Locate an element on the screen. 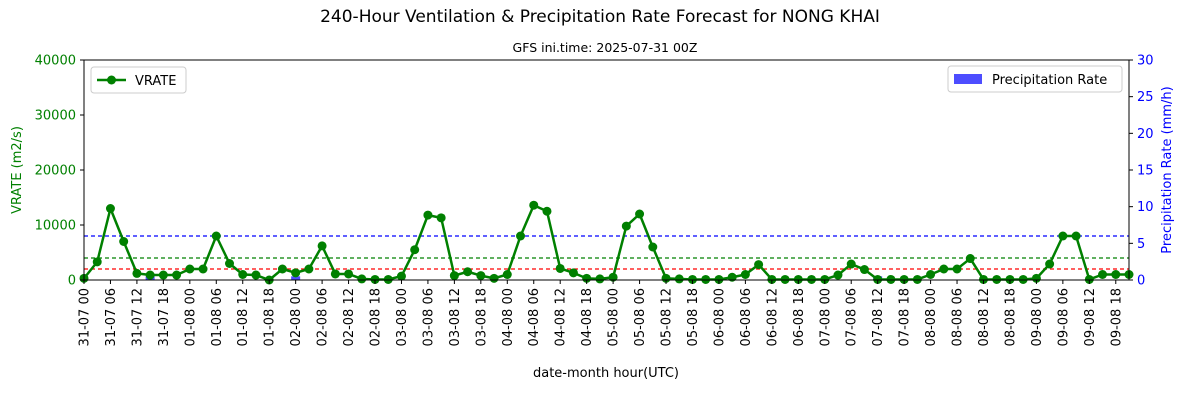  left-y-tick-label: 20000 is located at coordinates (55, 171).